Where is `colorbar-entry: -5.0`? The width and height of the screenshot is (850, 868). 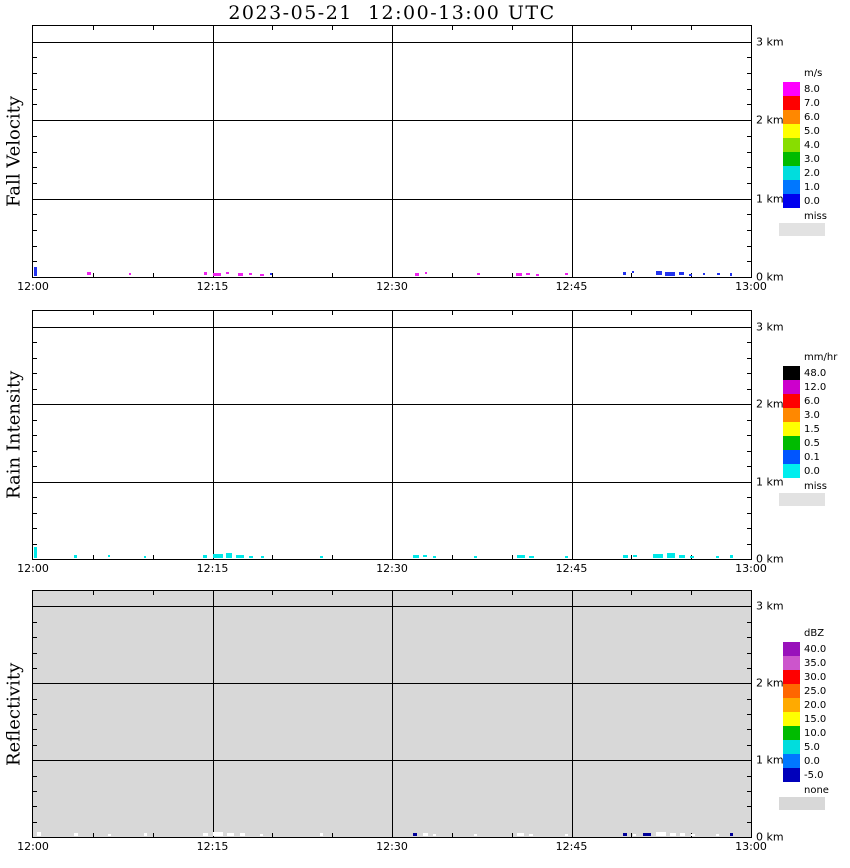
colorbar-entry: -5.0 is located at coordinates (814, 775).